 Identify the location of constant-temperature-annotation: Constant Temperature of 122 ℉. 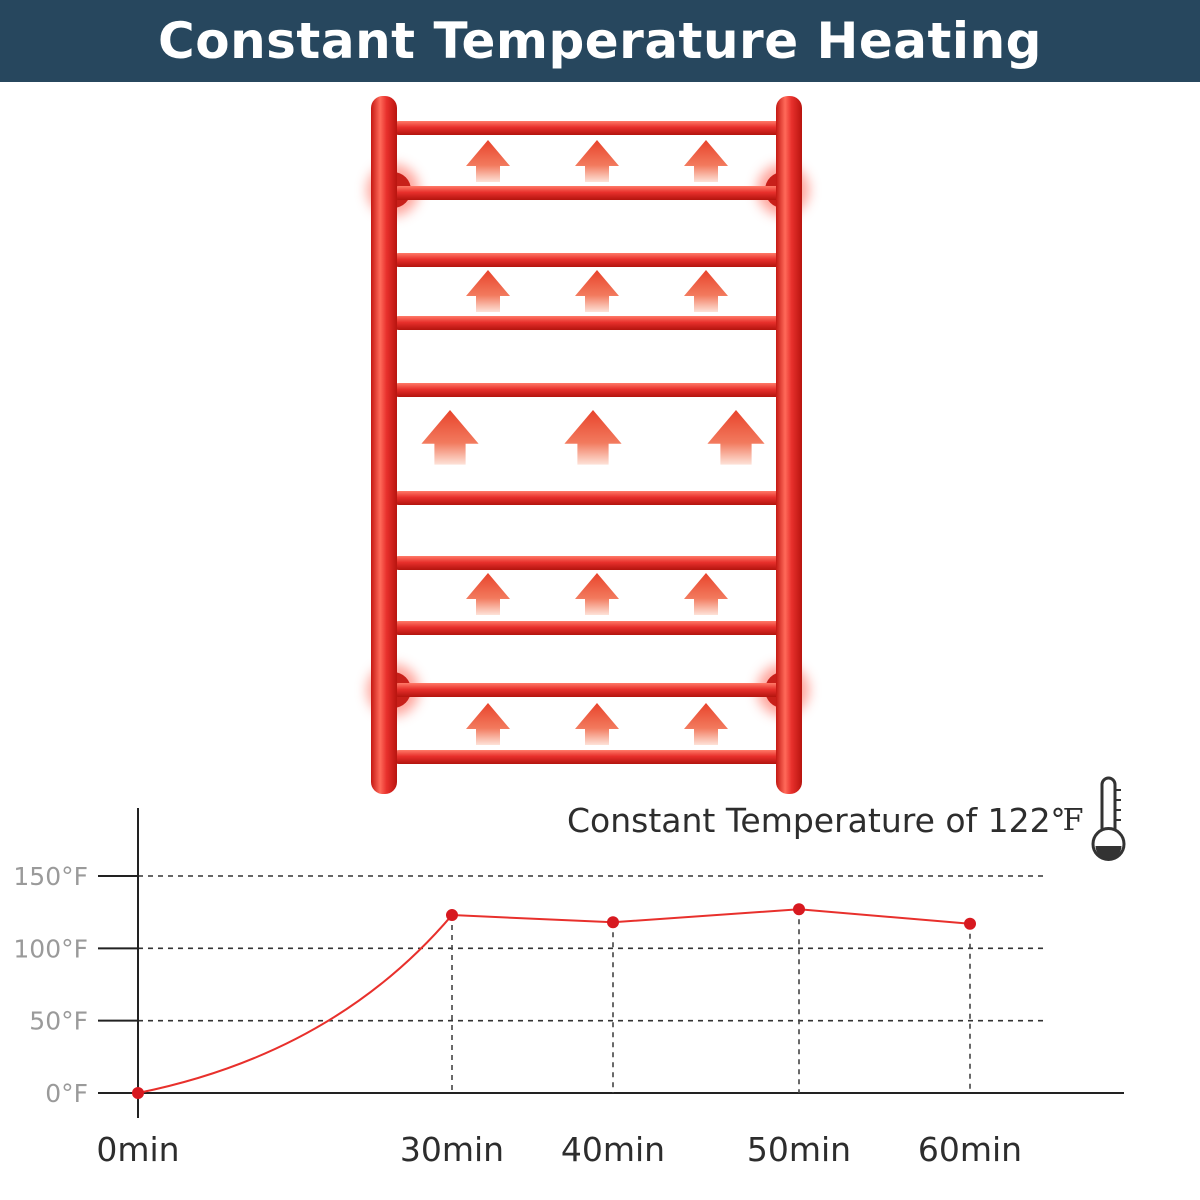
(846, 818).